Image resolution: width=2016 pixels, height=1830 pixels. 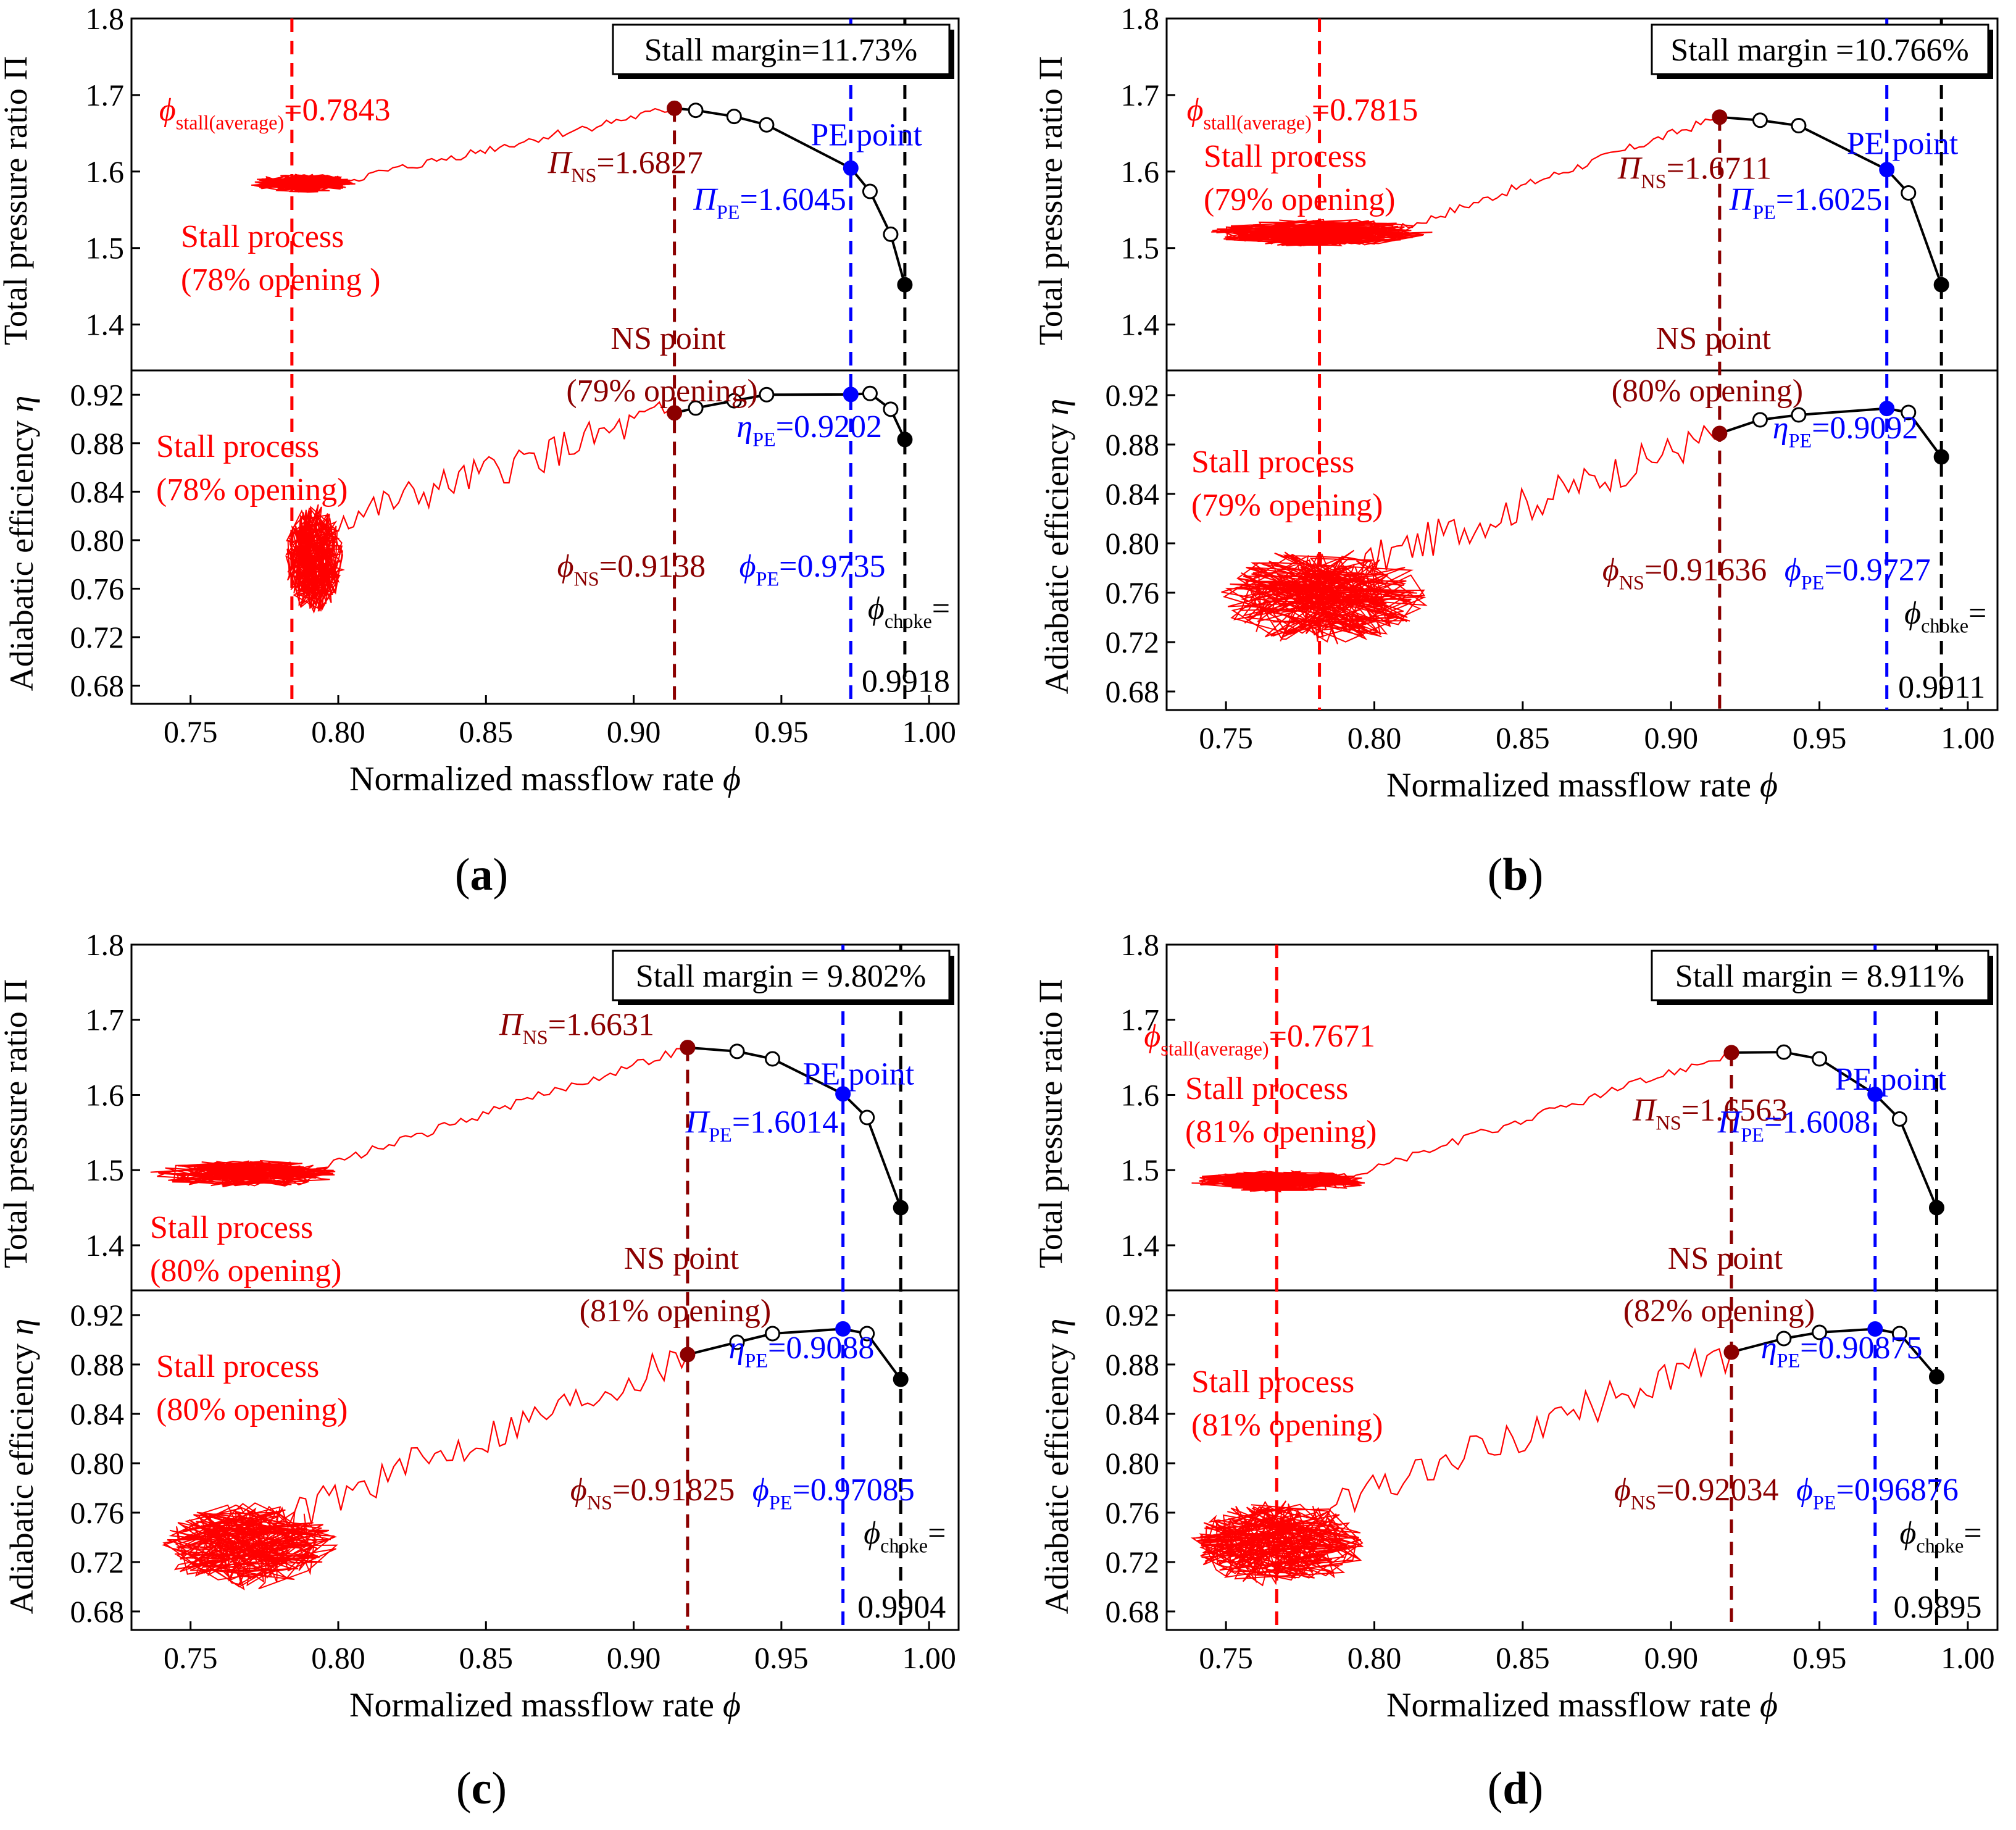 I want to click on x-tick-label: 0.90, so click(x=634, y=1657).